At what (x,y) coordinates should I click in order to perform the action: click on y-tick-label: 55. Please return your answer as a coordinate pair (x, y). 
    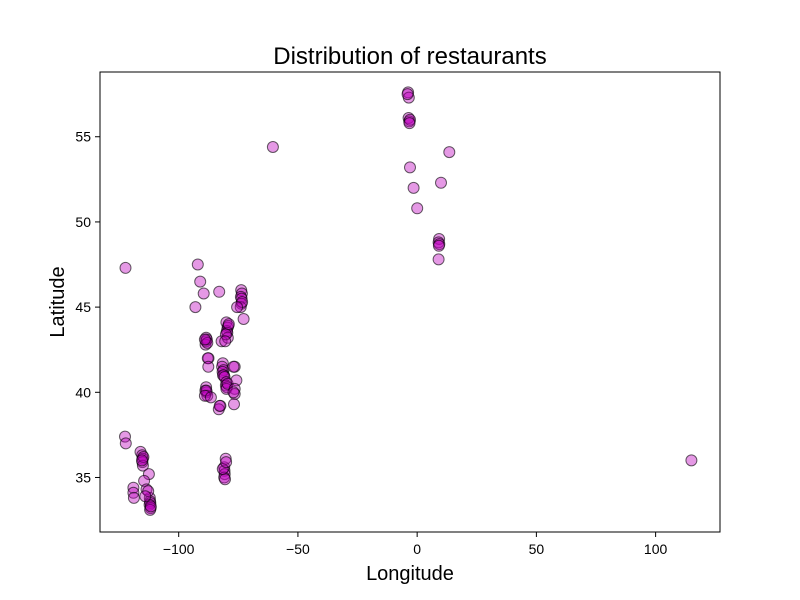
    Looking at the image, I should click on (83, 137).